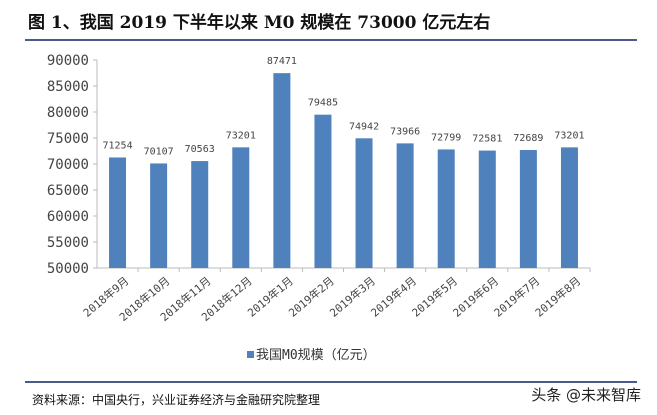  Describe the element at coordinates (446, 137) in the screenshot. I see `data-label: 72799` at that location.